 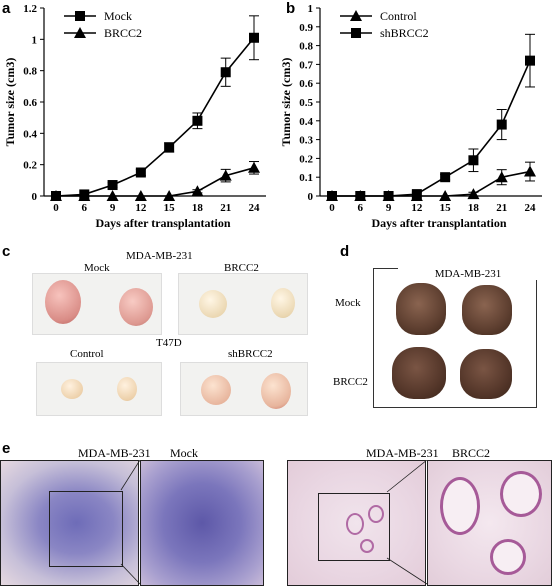 What do you see at coordinates (30, 134) in the screenshot?
I see `y-tick-label: 0.4` at bounding box center [30, 134].